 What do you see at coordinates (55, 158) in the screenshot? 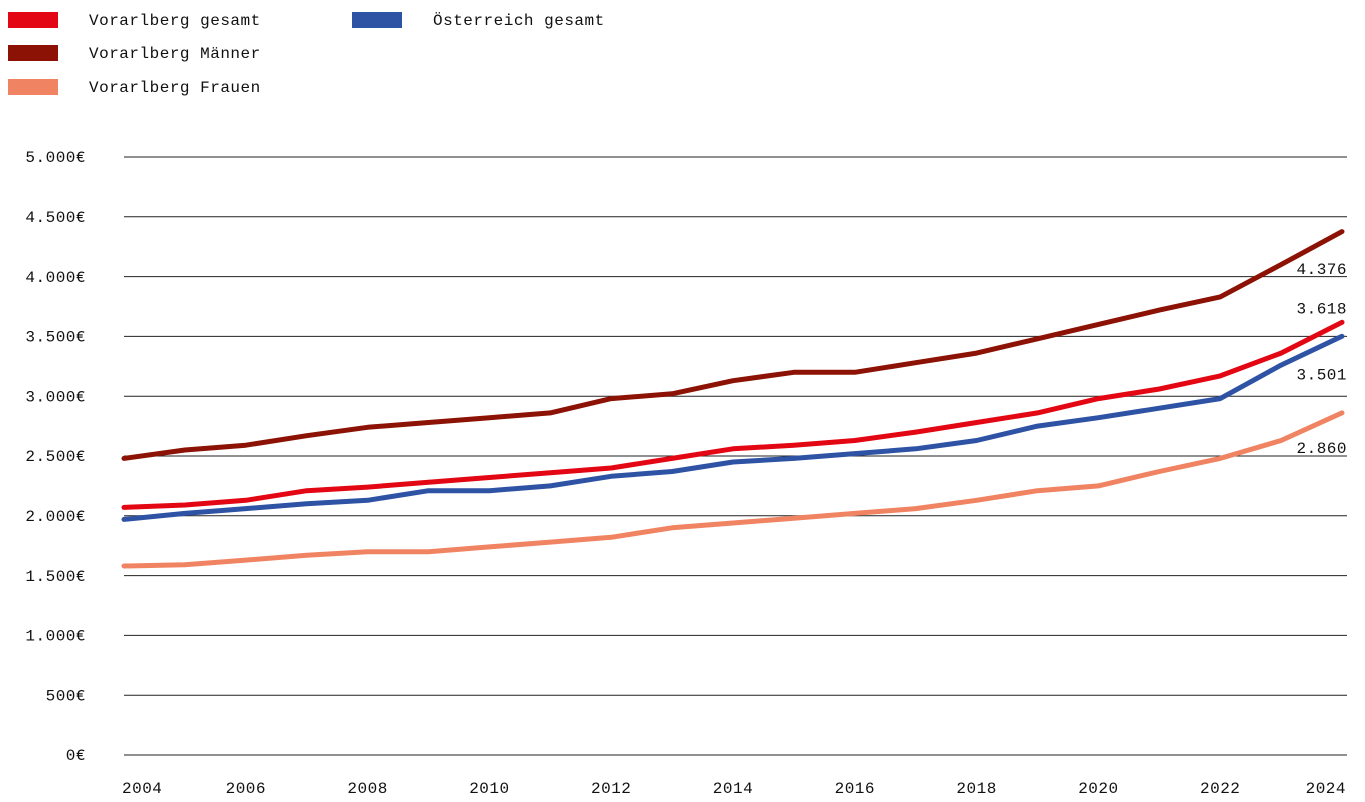
I see `y-tick-label: 5.000€` at bounding box center [55, 158].